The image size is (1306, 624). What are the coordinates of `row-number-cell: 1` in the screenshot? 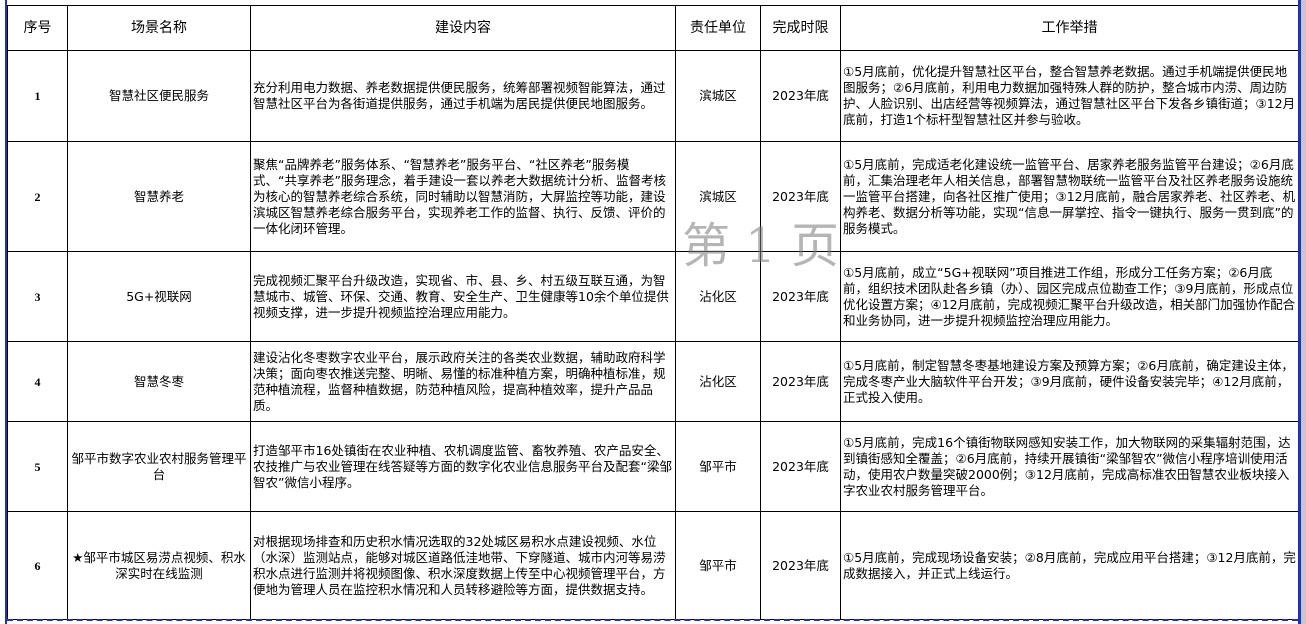 It's located at (37, 96).